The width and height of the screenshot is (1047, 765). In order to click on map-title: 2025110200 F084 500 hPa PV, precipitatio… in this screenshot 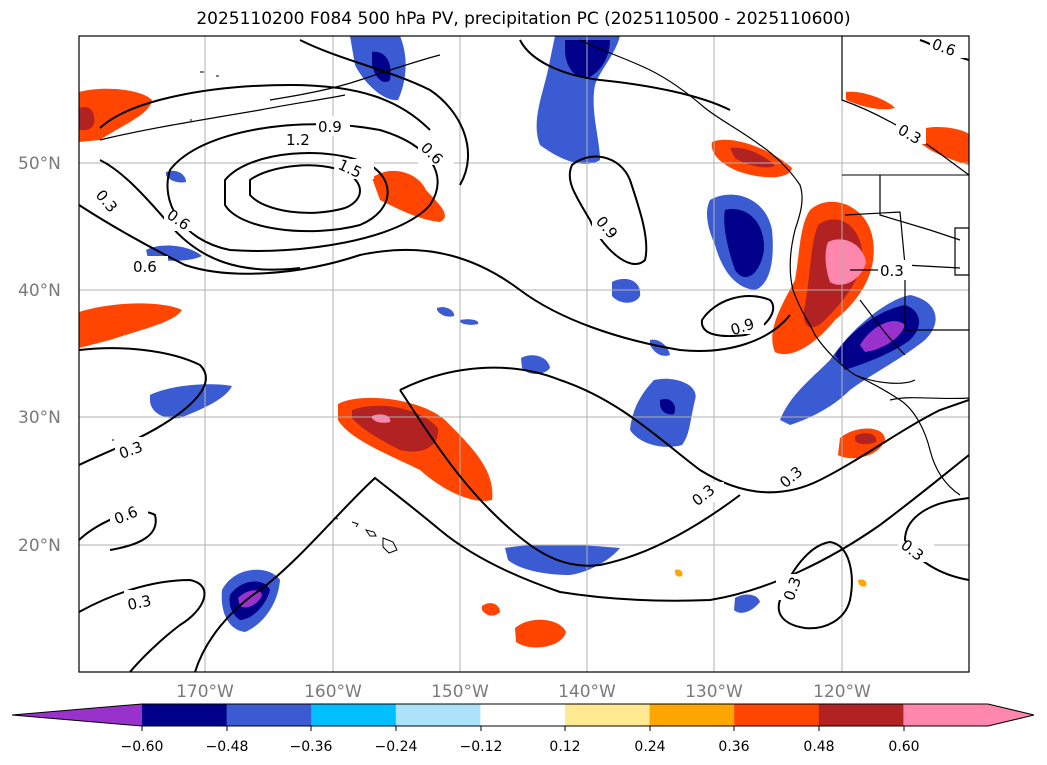, I will do `click(523, 19)`.